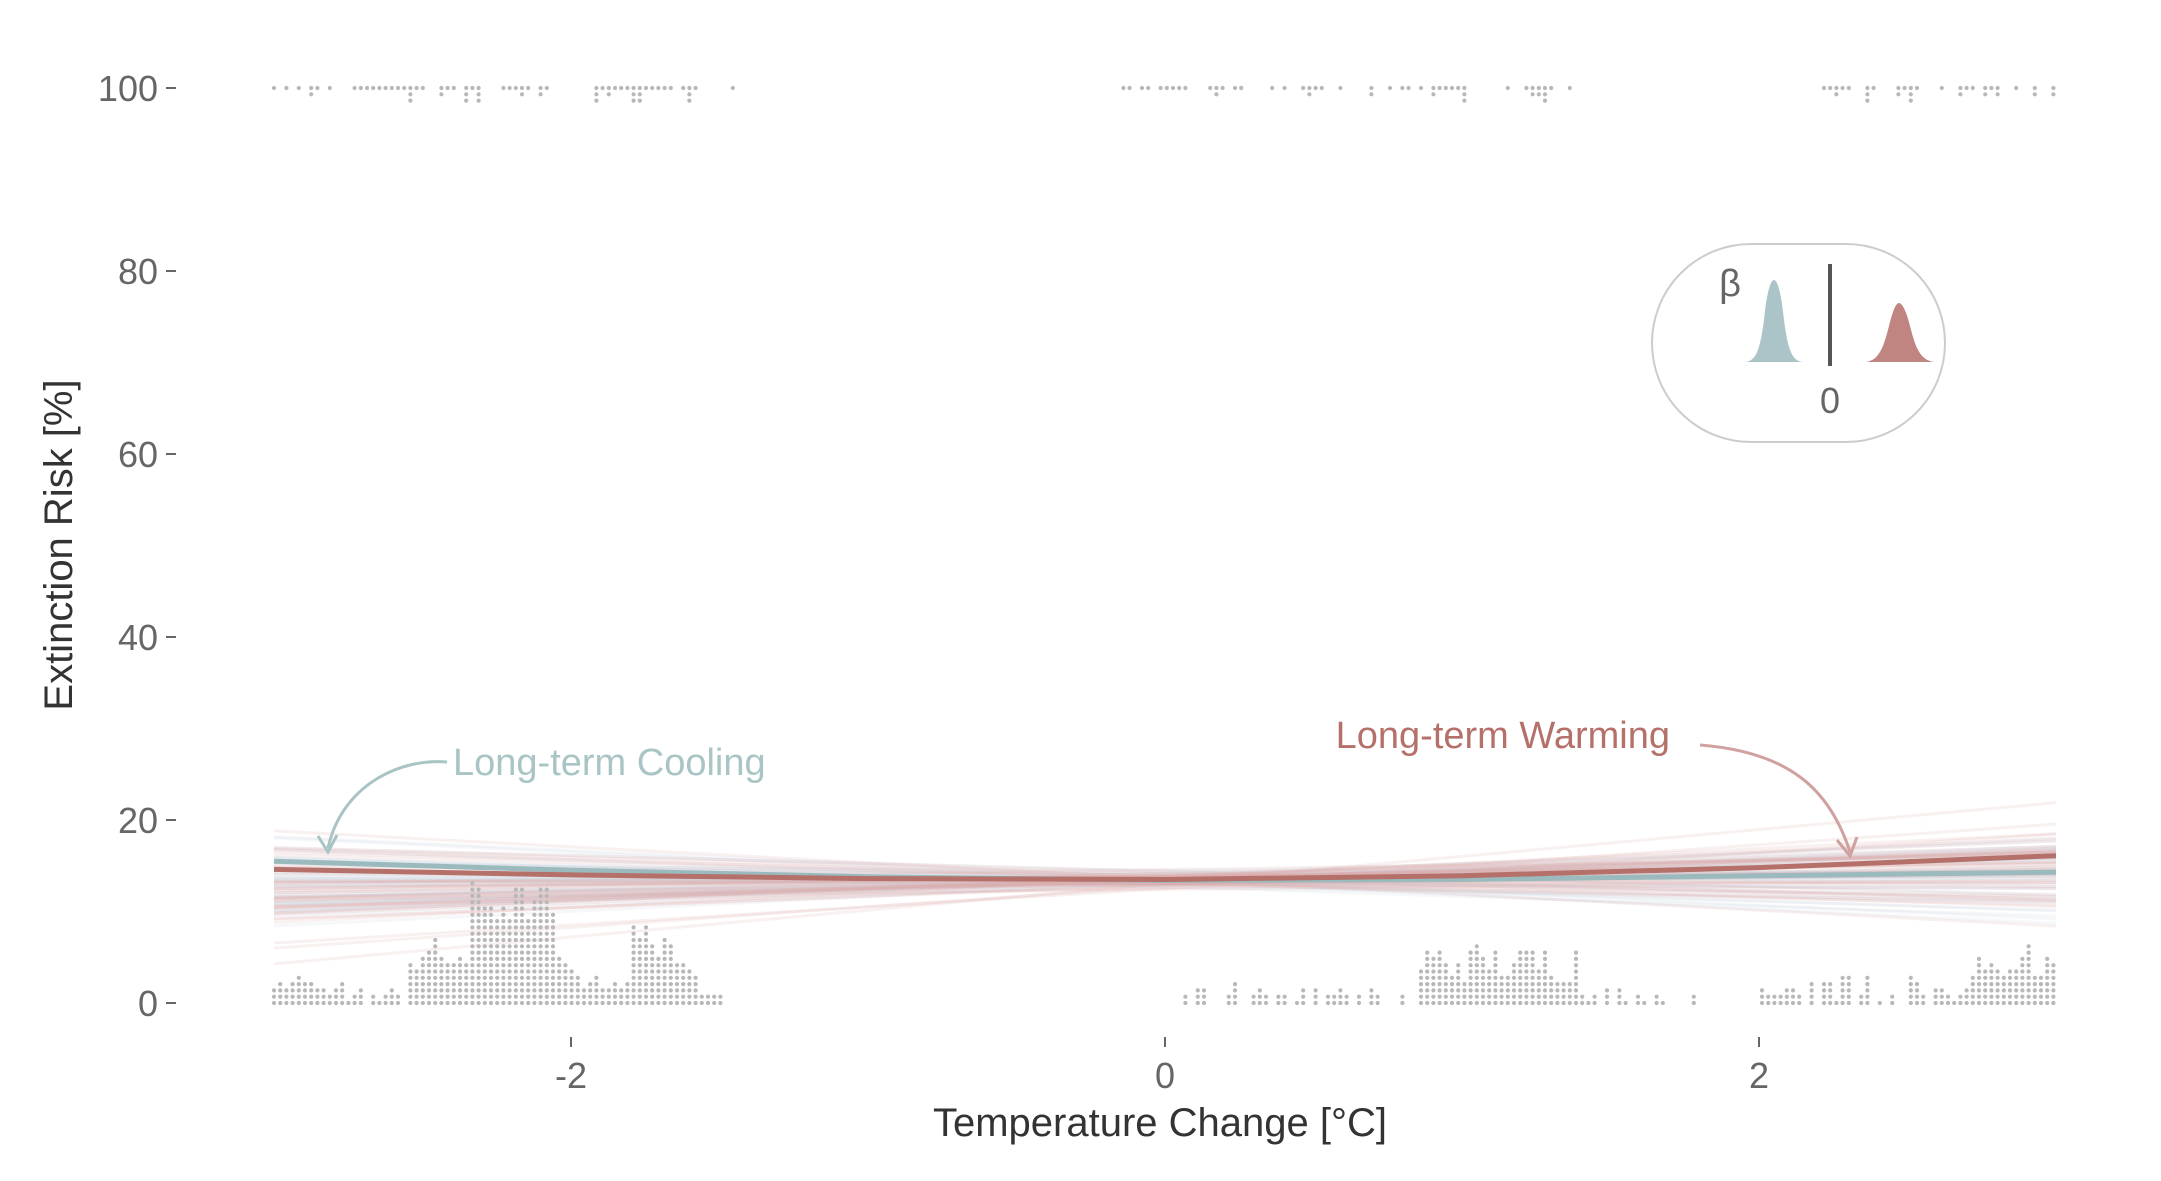 Image resolution: width=2161 pixels, height=1181 pixels. Describe the element at coordinates (1597, 787) in the screenshot. I see `warming-annotation: Long-term Warming` at that location.